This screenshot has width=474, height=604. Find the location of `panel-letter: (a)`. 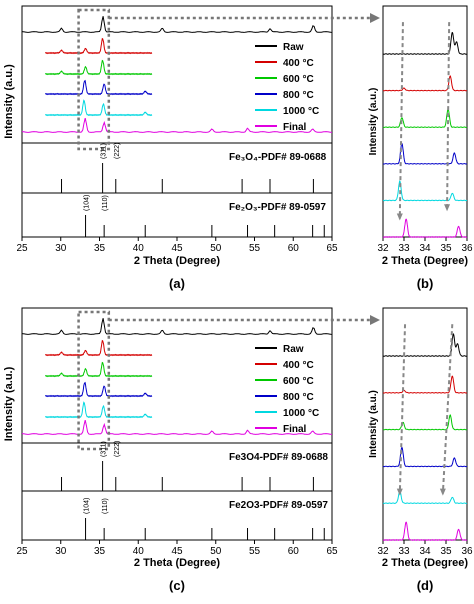

panel-letter: (a) is located at coordinates (177, 283).